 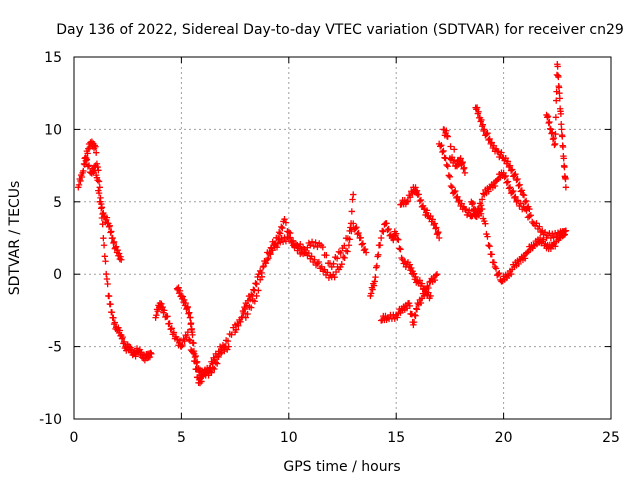 I want to click on series-trace-h, so click(x=409, y=300).